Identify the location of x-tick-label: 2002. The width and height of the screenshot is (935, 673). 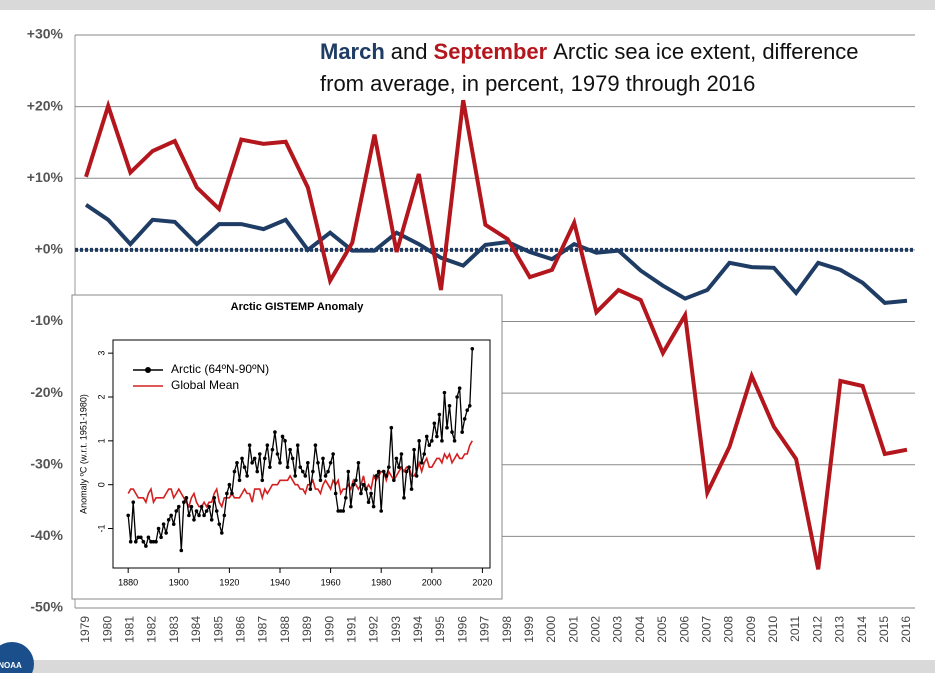
(596, 629).